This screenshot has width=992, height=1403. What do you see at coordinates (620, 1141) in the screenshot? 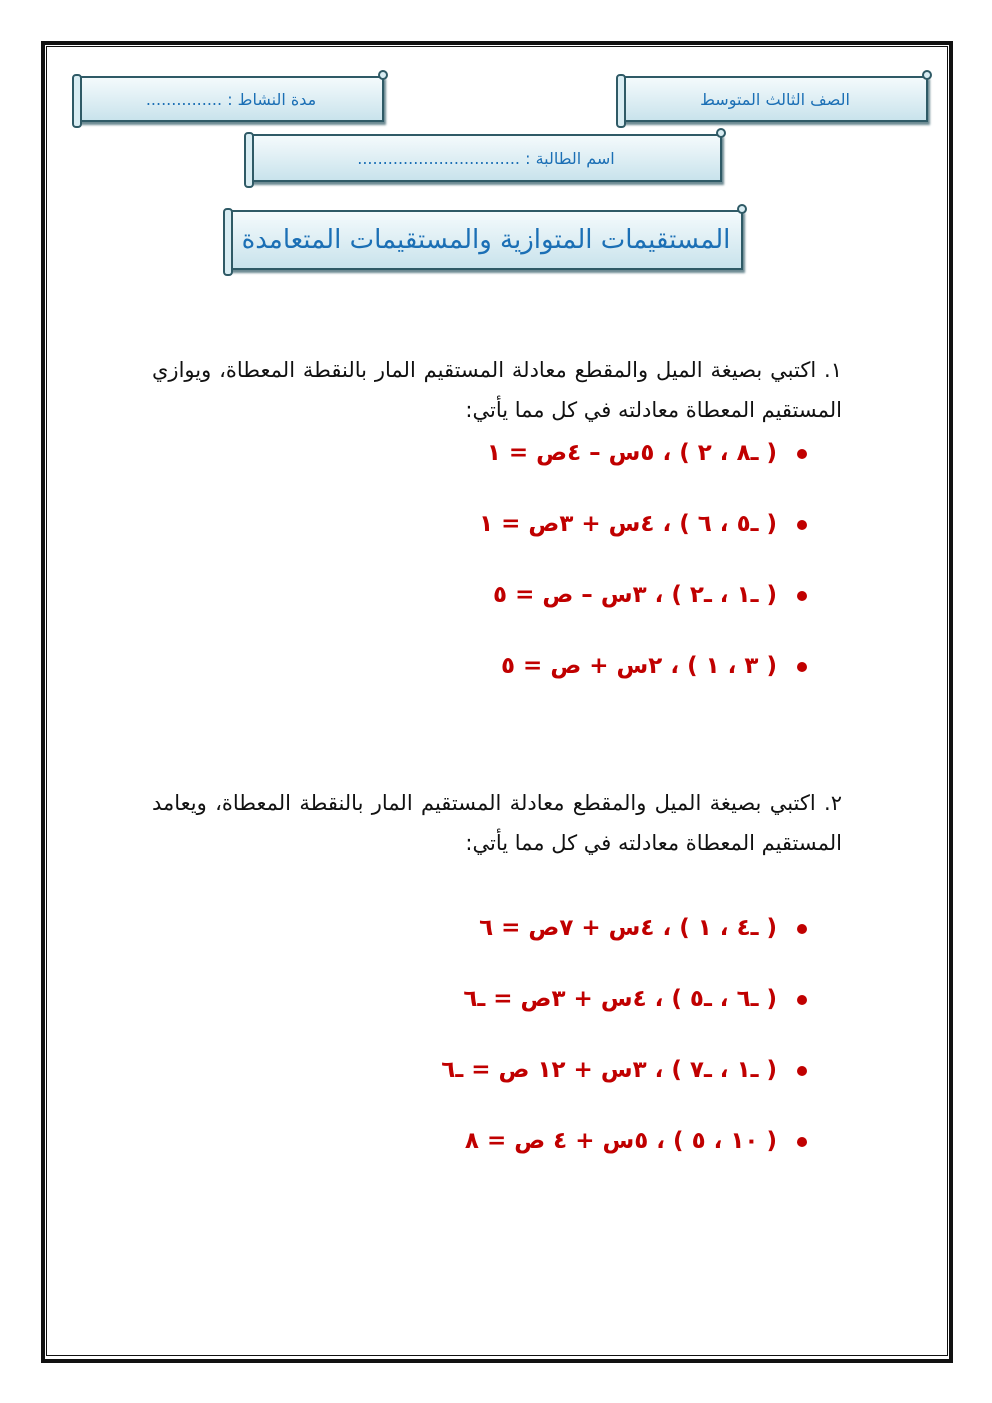
I see `equation: ( ١٠ ، ٥ ) ، ٥س + ٤ ص = ٨` at bounding box center [620, 1141].